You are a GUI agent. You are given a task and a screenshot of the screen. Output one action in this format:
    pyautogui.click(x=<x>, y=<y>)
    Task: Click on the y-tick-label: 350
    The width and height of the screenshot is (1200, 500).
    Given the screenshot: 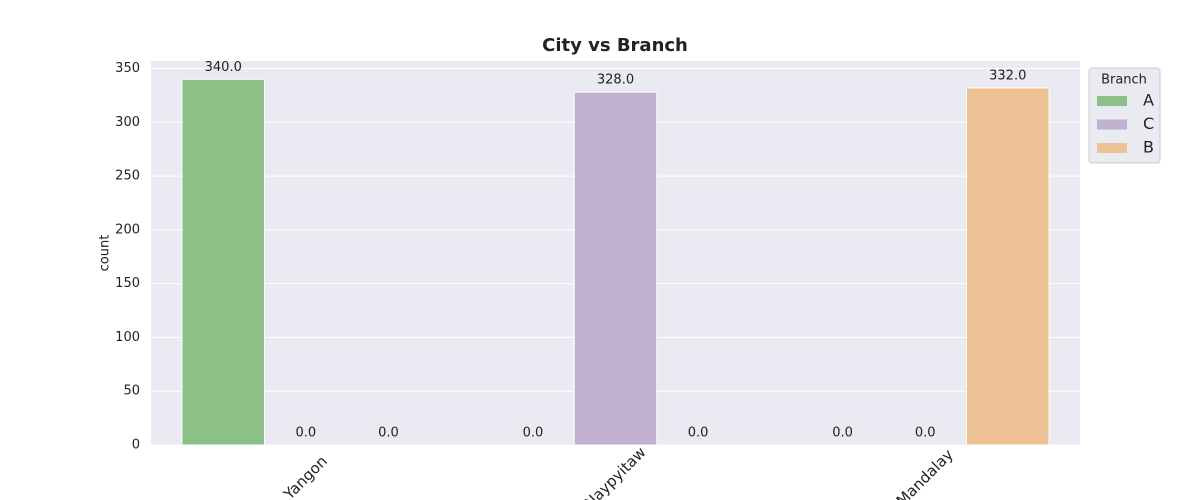 What is the action you would take?
    pyautogui.click(x=127, y=68)
    